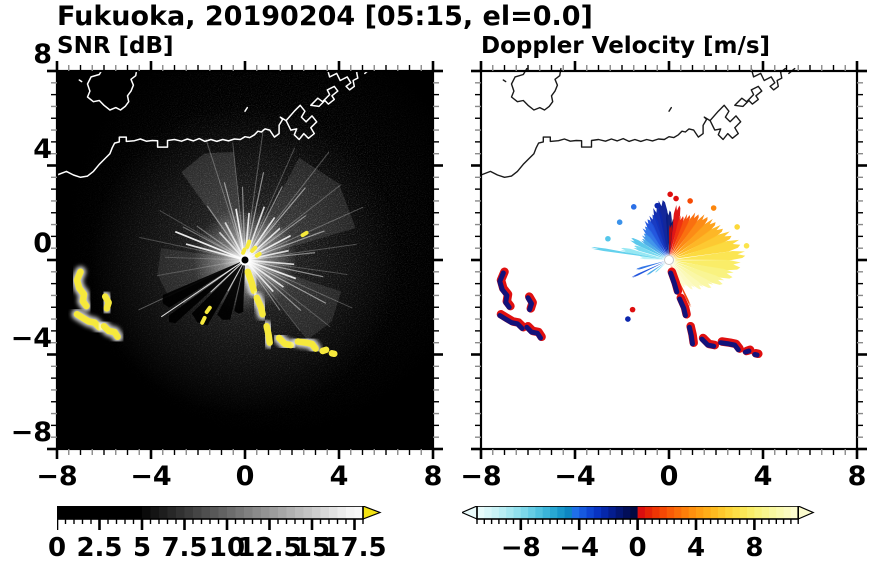 The image size is (870, 570). I want to click on doppler-colorbar-label: −4, so click(579, 548).